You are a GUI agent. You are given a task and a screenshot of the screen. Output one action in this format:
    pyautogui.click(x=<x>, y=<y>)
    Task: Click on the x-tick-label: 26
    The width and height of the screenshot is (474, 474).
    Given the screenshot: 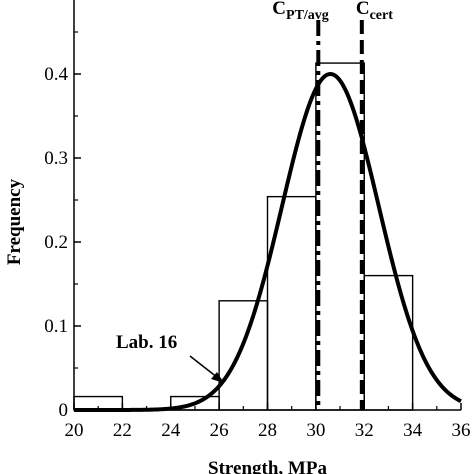 What is the action you would take?
    pyautogui.click(x=219, y=430)
    